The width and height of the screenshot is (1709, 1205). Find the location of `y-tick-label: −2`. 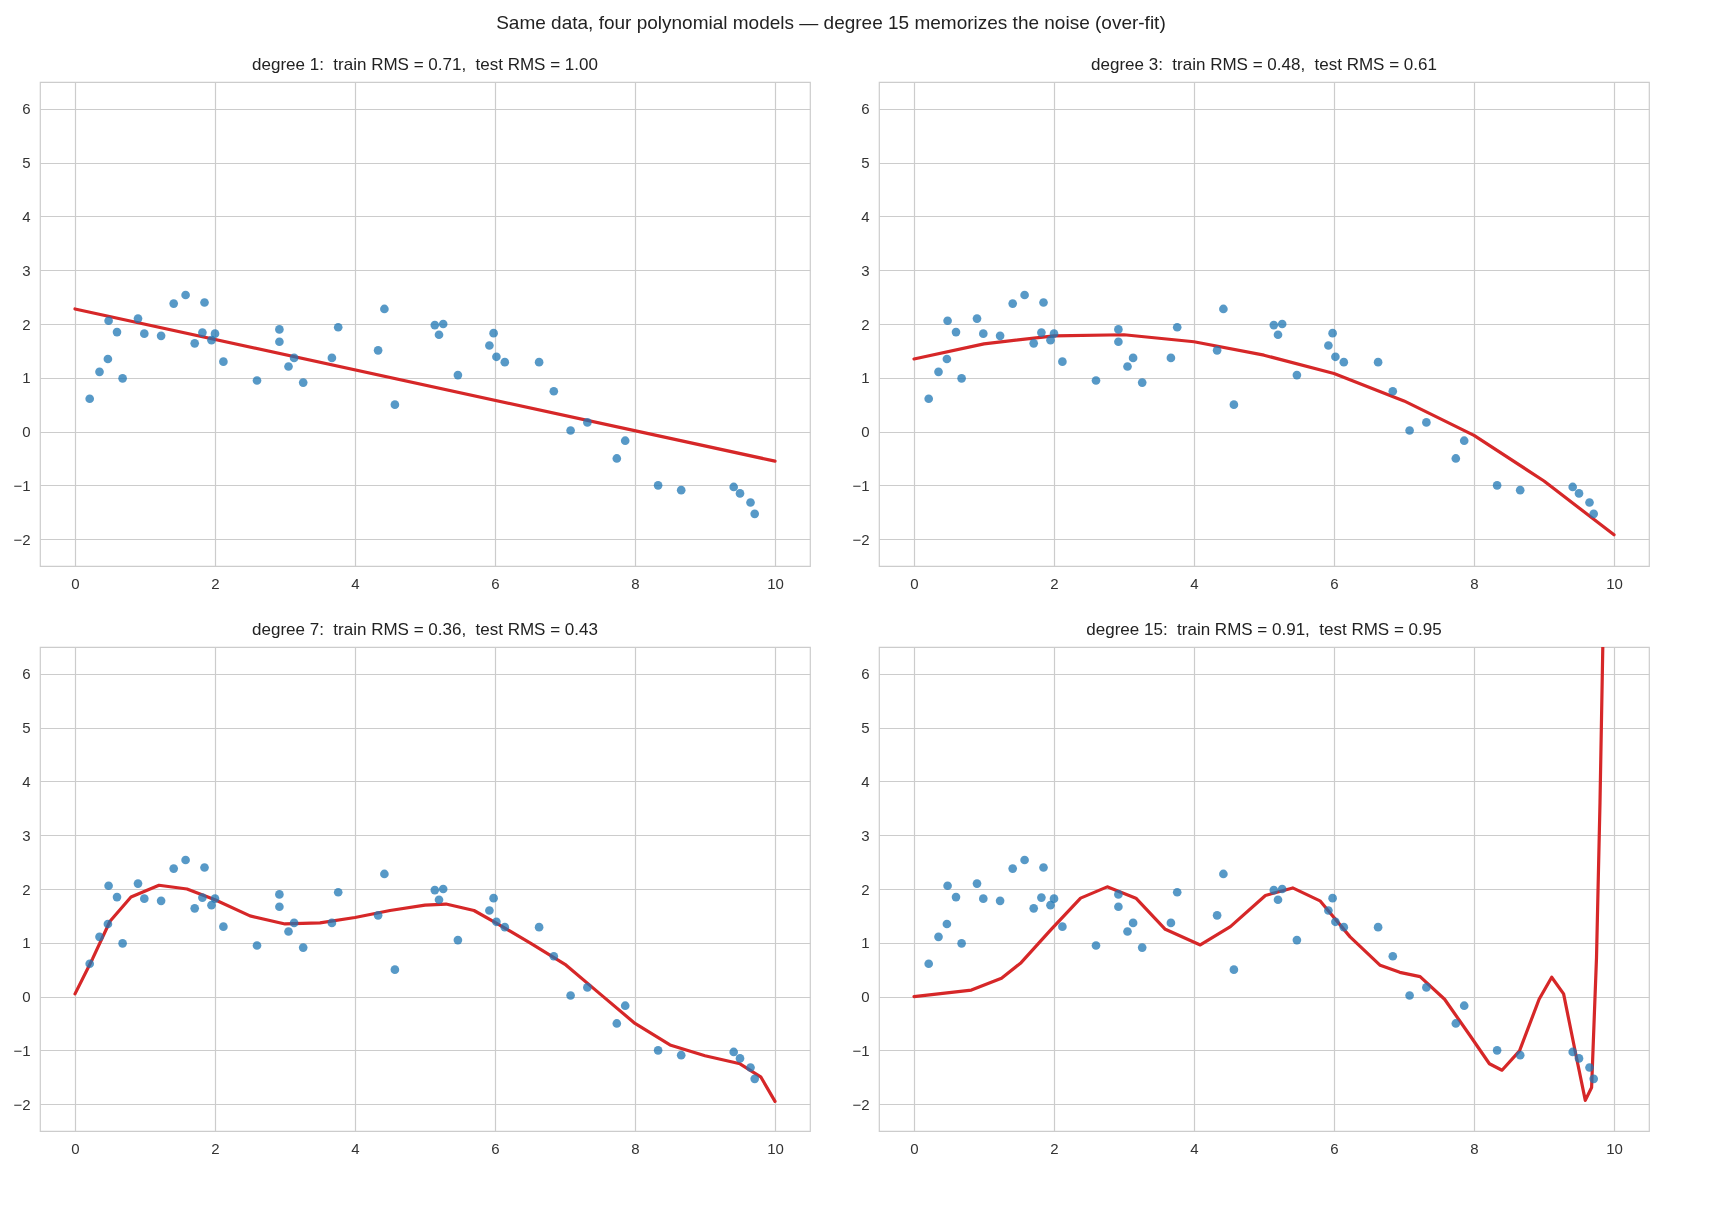

y-tick-label: −2 is located at coordinates (861, 539).